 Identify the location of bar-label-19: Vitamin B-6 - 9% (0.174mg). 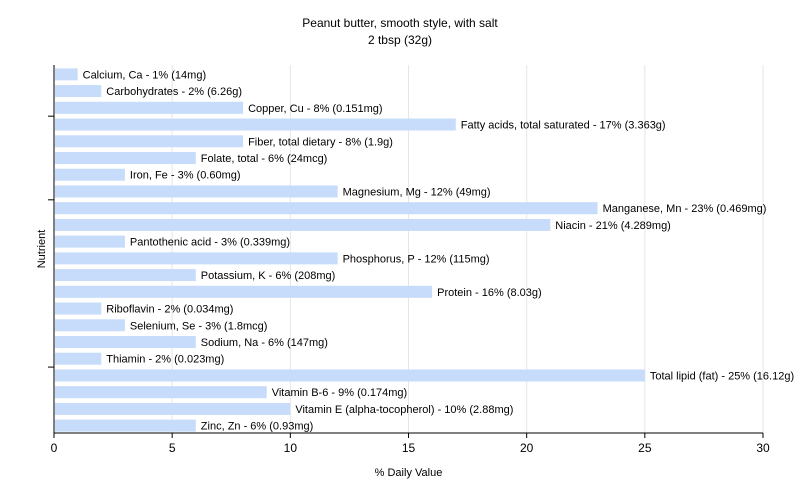
(340, 393).